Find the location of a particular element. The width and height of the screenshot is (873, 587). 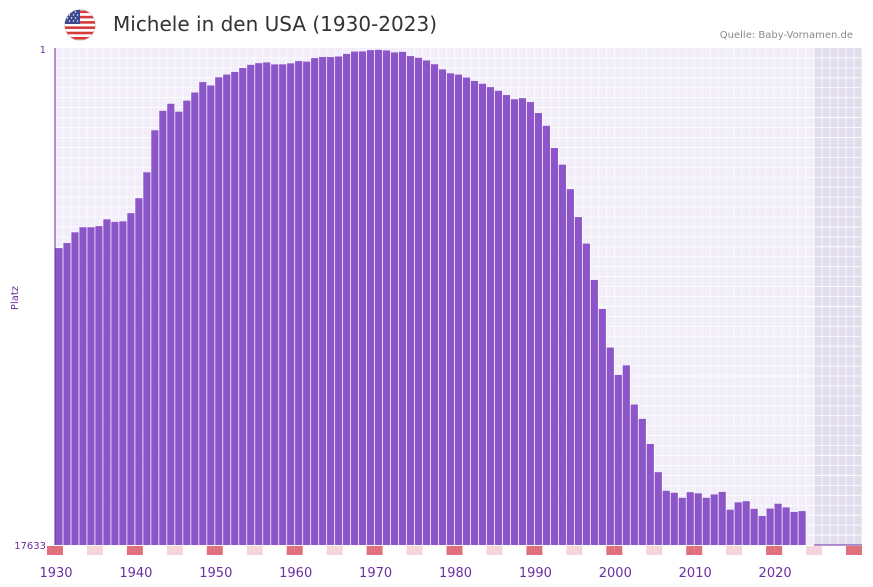

x-tick-label: 2020 is located at coordinates (775, 573).